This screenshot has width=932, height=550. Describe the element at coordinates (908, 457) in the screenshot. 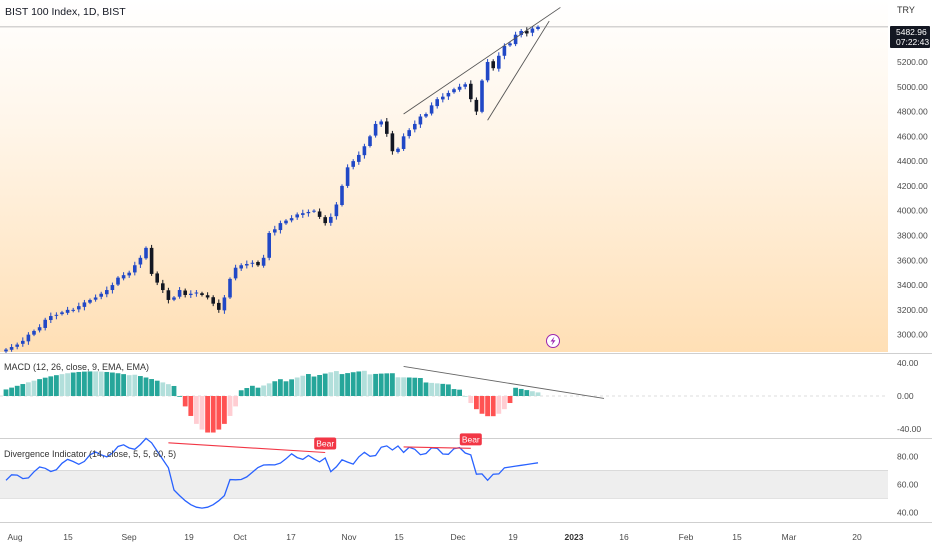

I see `divergence-tick-label: 80.00` at that location.